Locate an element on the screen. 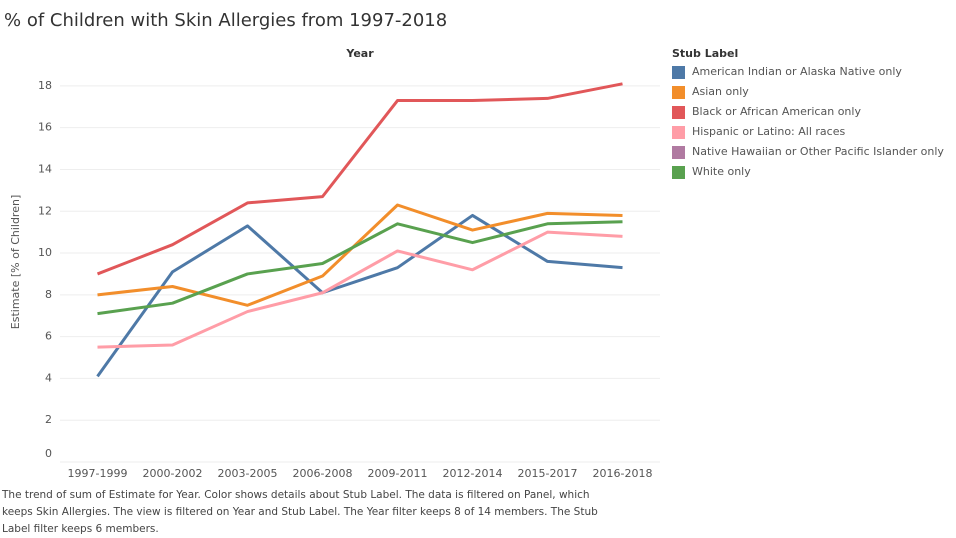 This screenshot has width=956, height=538. y-tick-label: 6 is located at coordinates (48, 336).